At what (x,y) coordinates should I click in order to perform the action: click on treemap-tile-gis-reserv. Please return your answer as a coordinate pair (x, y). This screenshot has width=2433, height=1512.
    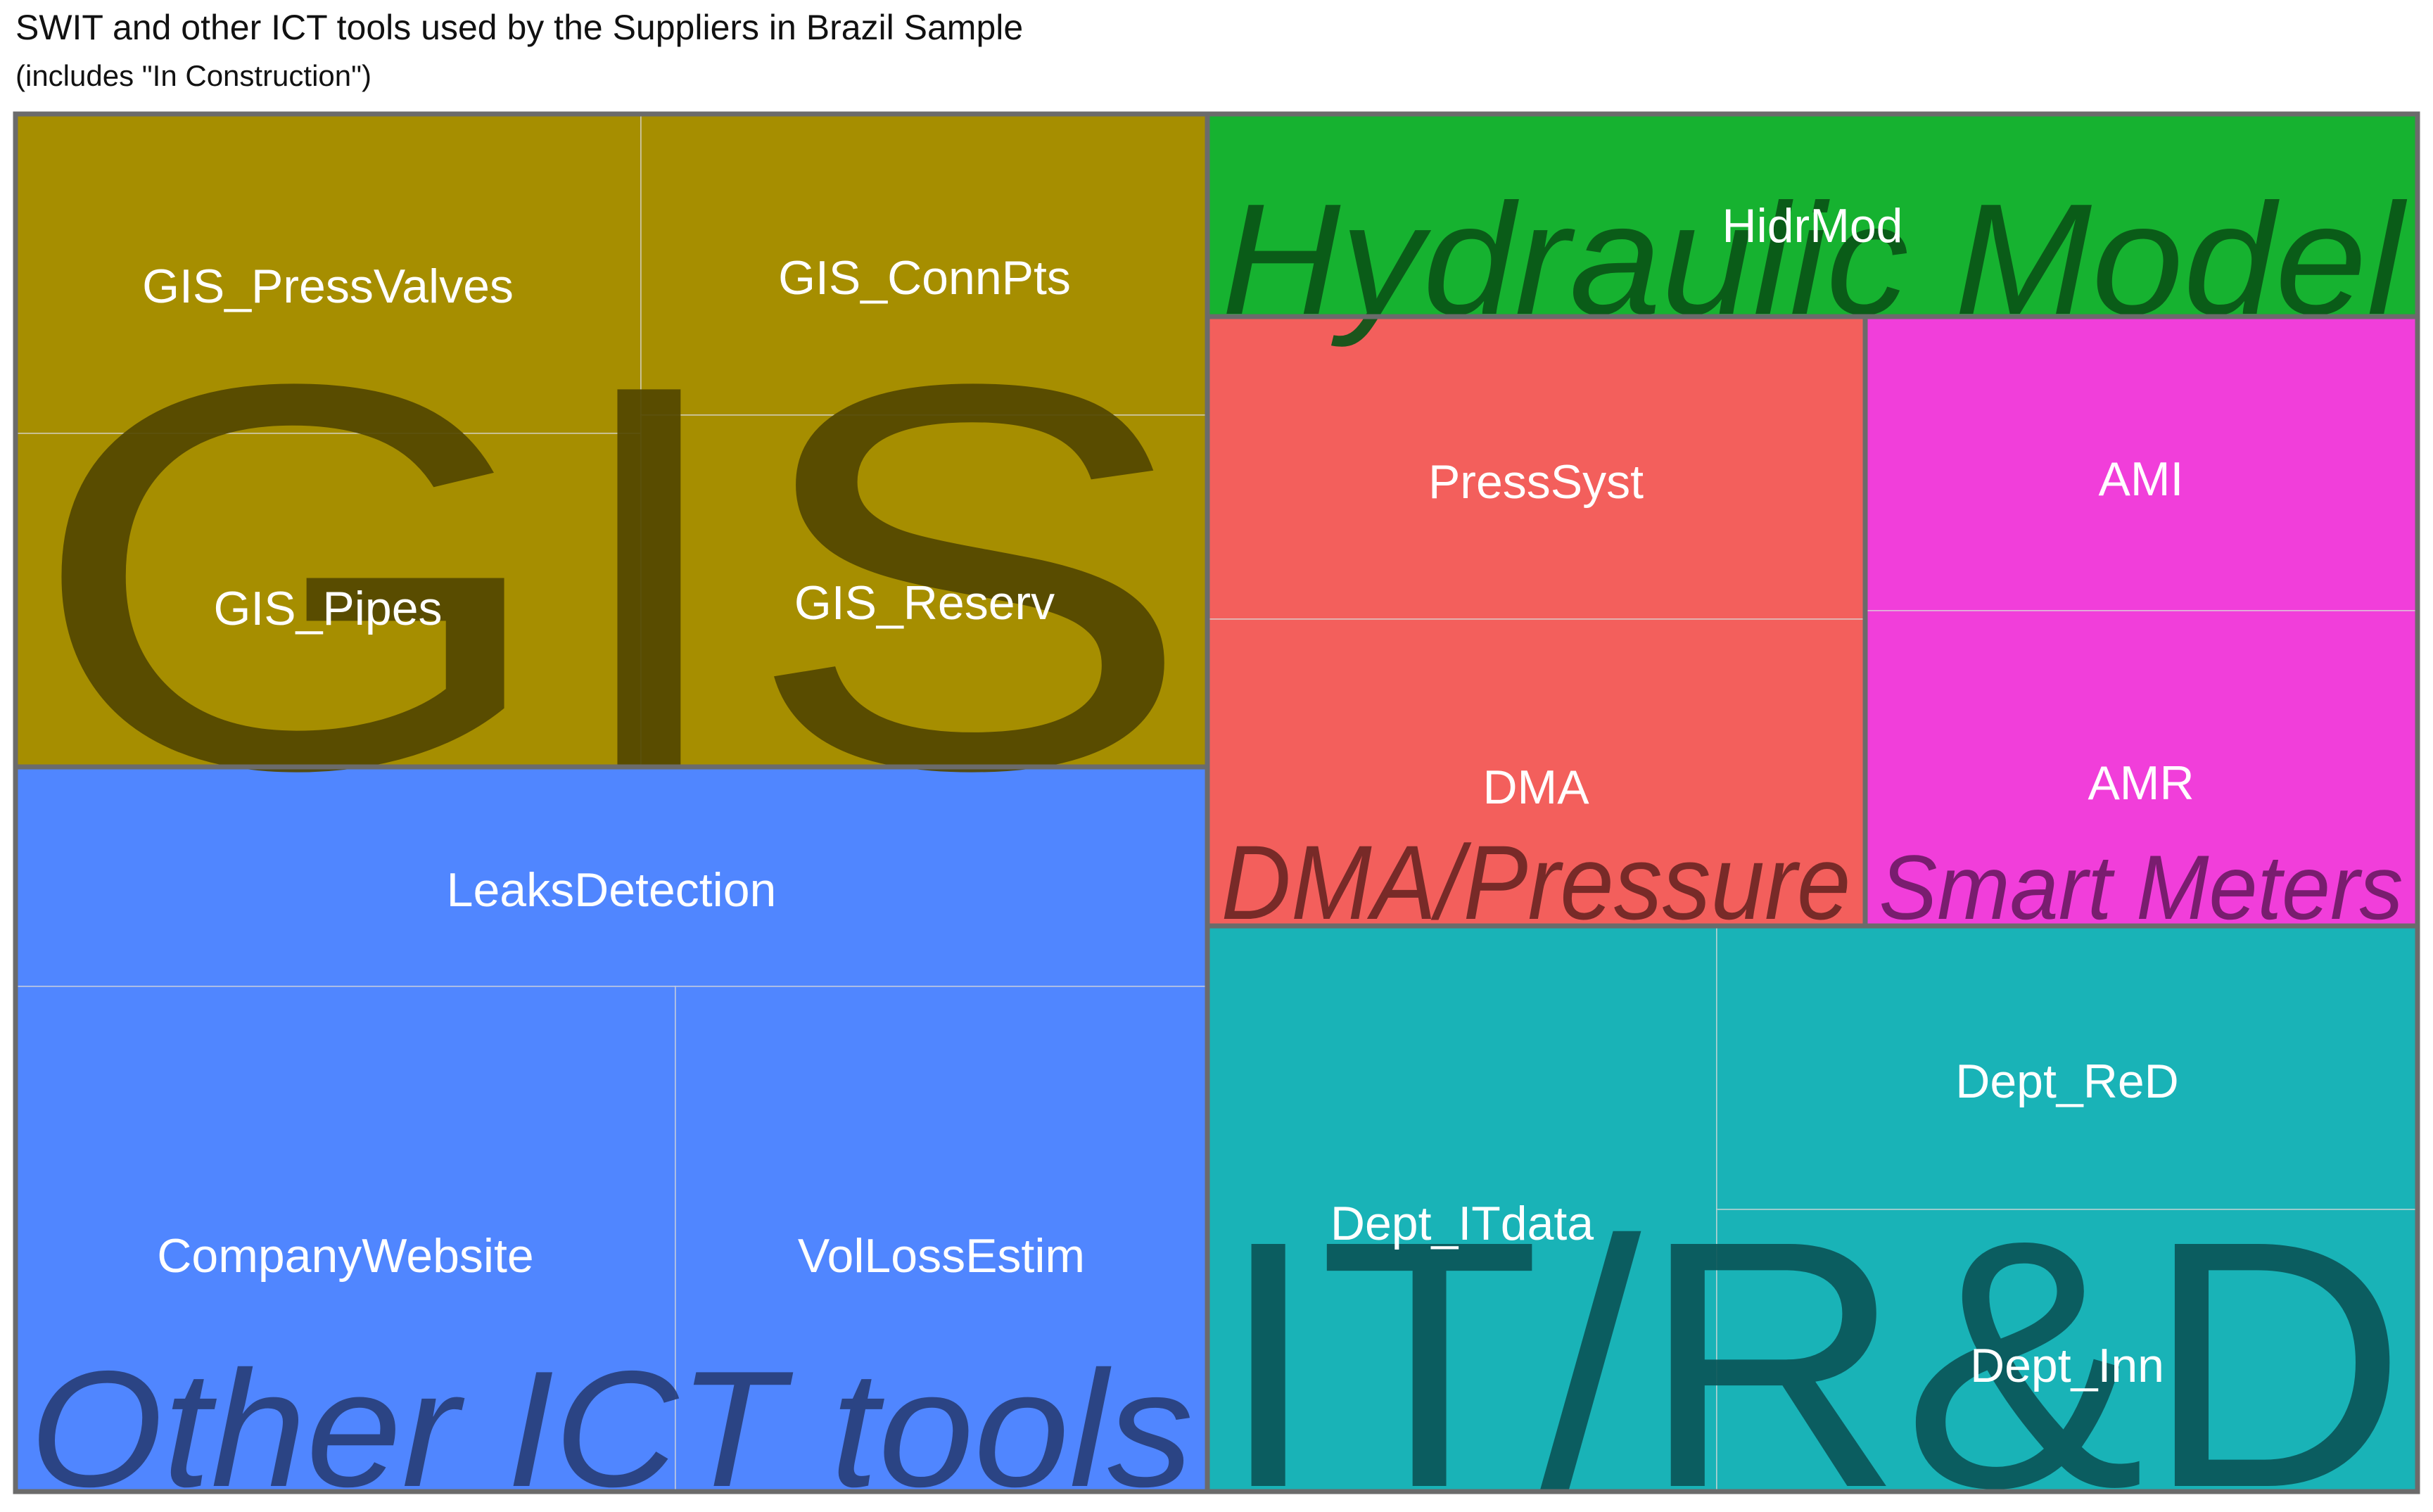
    Looking at the image, I should click on (924, 591).